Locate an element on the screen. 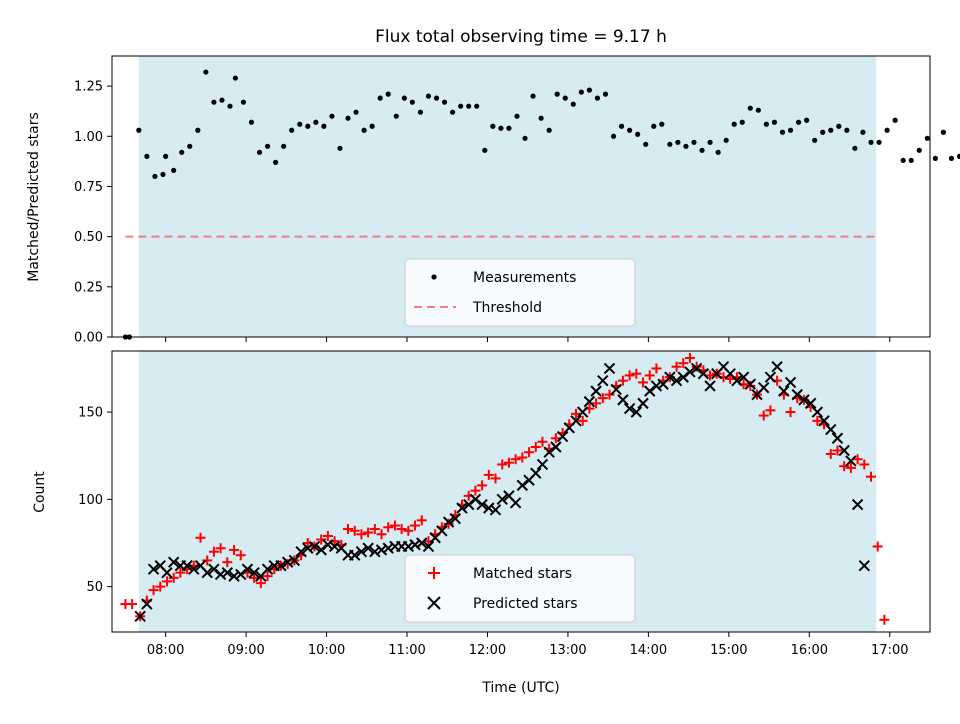 This screenshot has width=960, height=724. y-tick-label: 100 is located at coordinates (90, 500).